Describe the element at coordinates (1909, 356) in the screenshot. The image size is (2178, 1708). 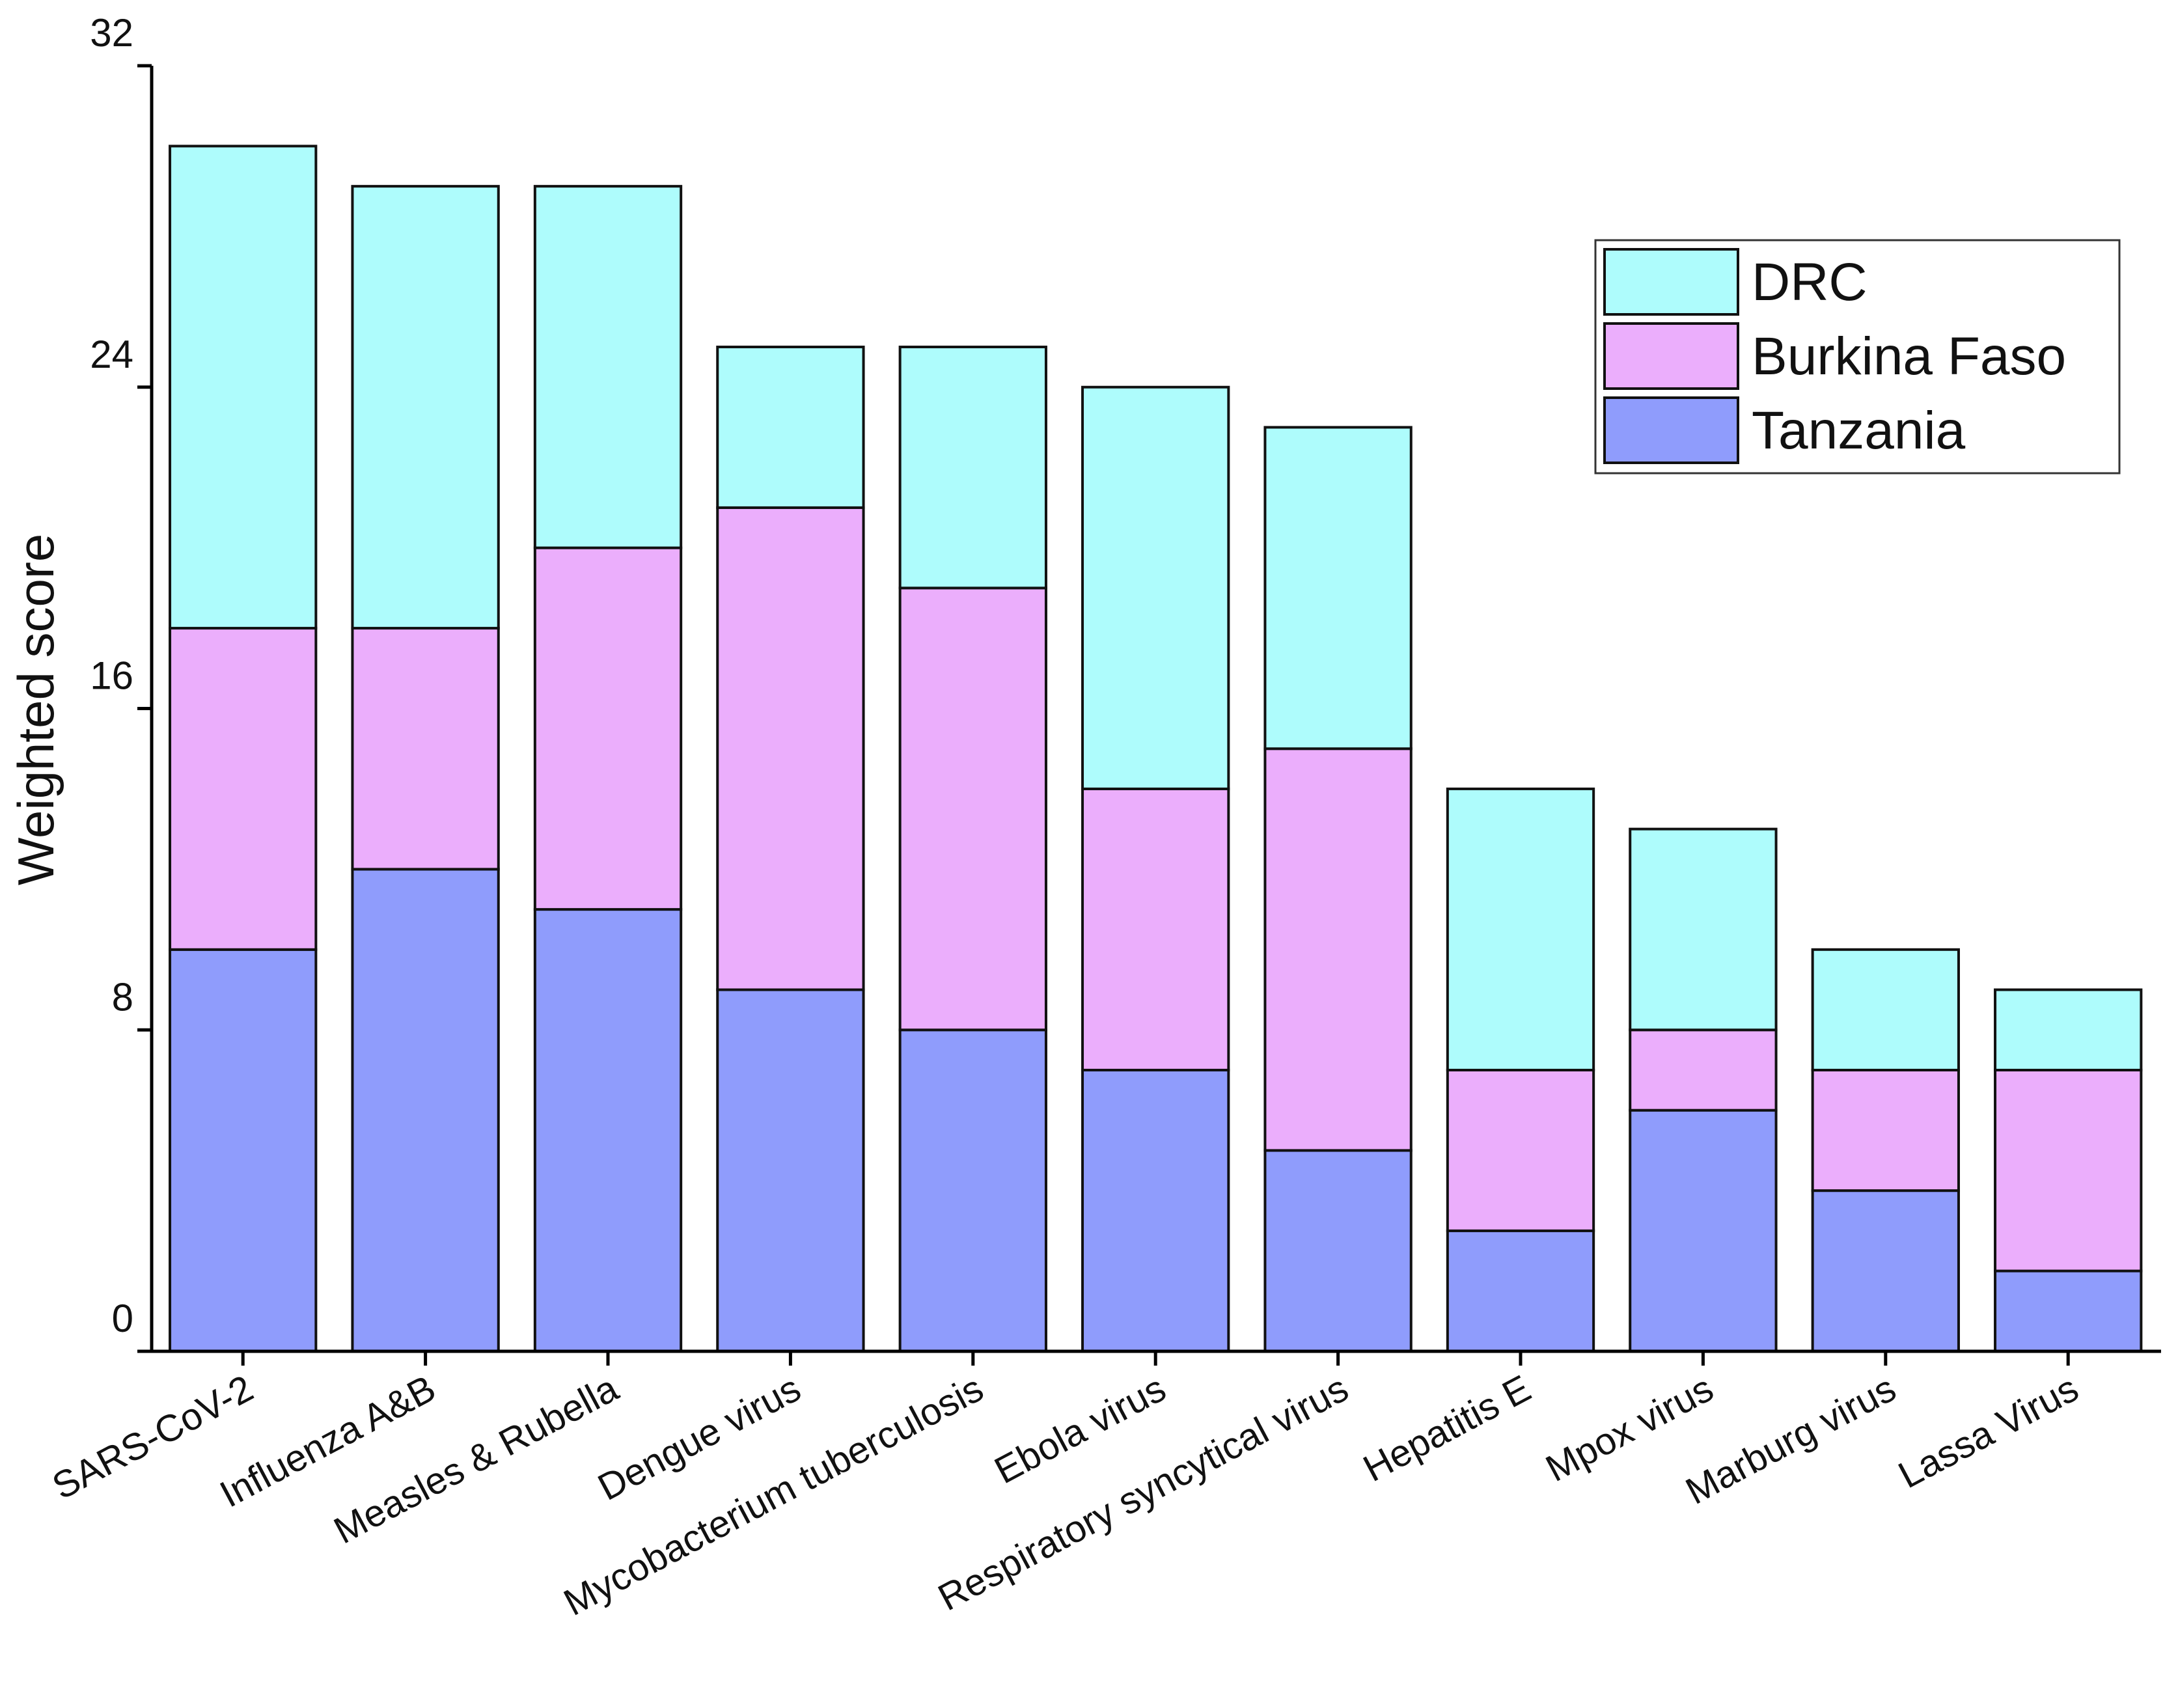
I see `legend-label: Burkina Faso` at that location.